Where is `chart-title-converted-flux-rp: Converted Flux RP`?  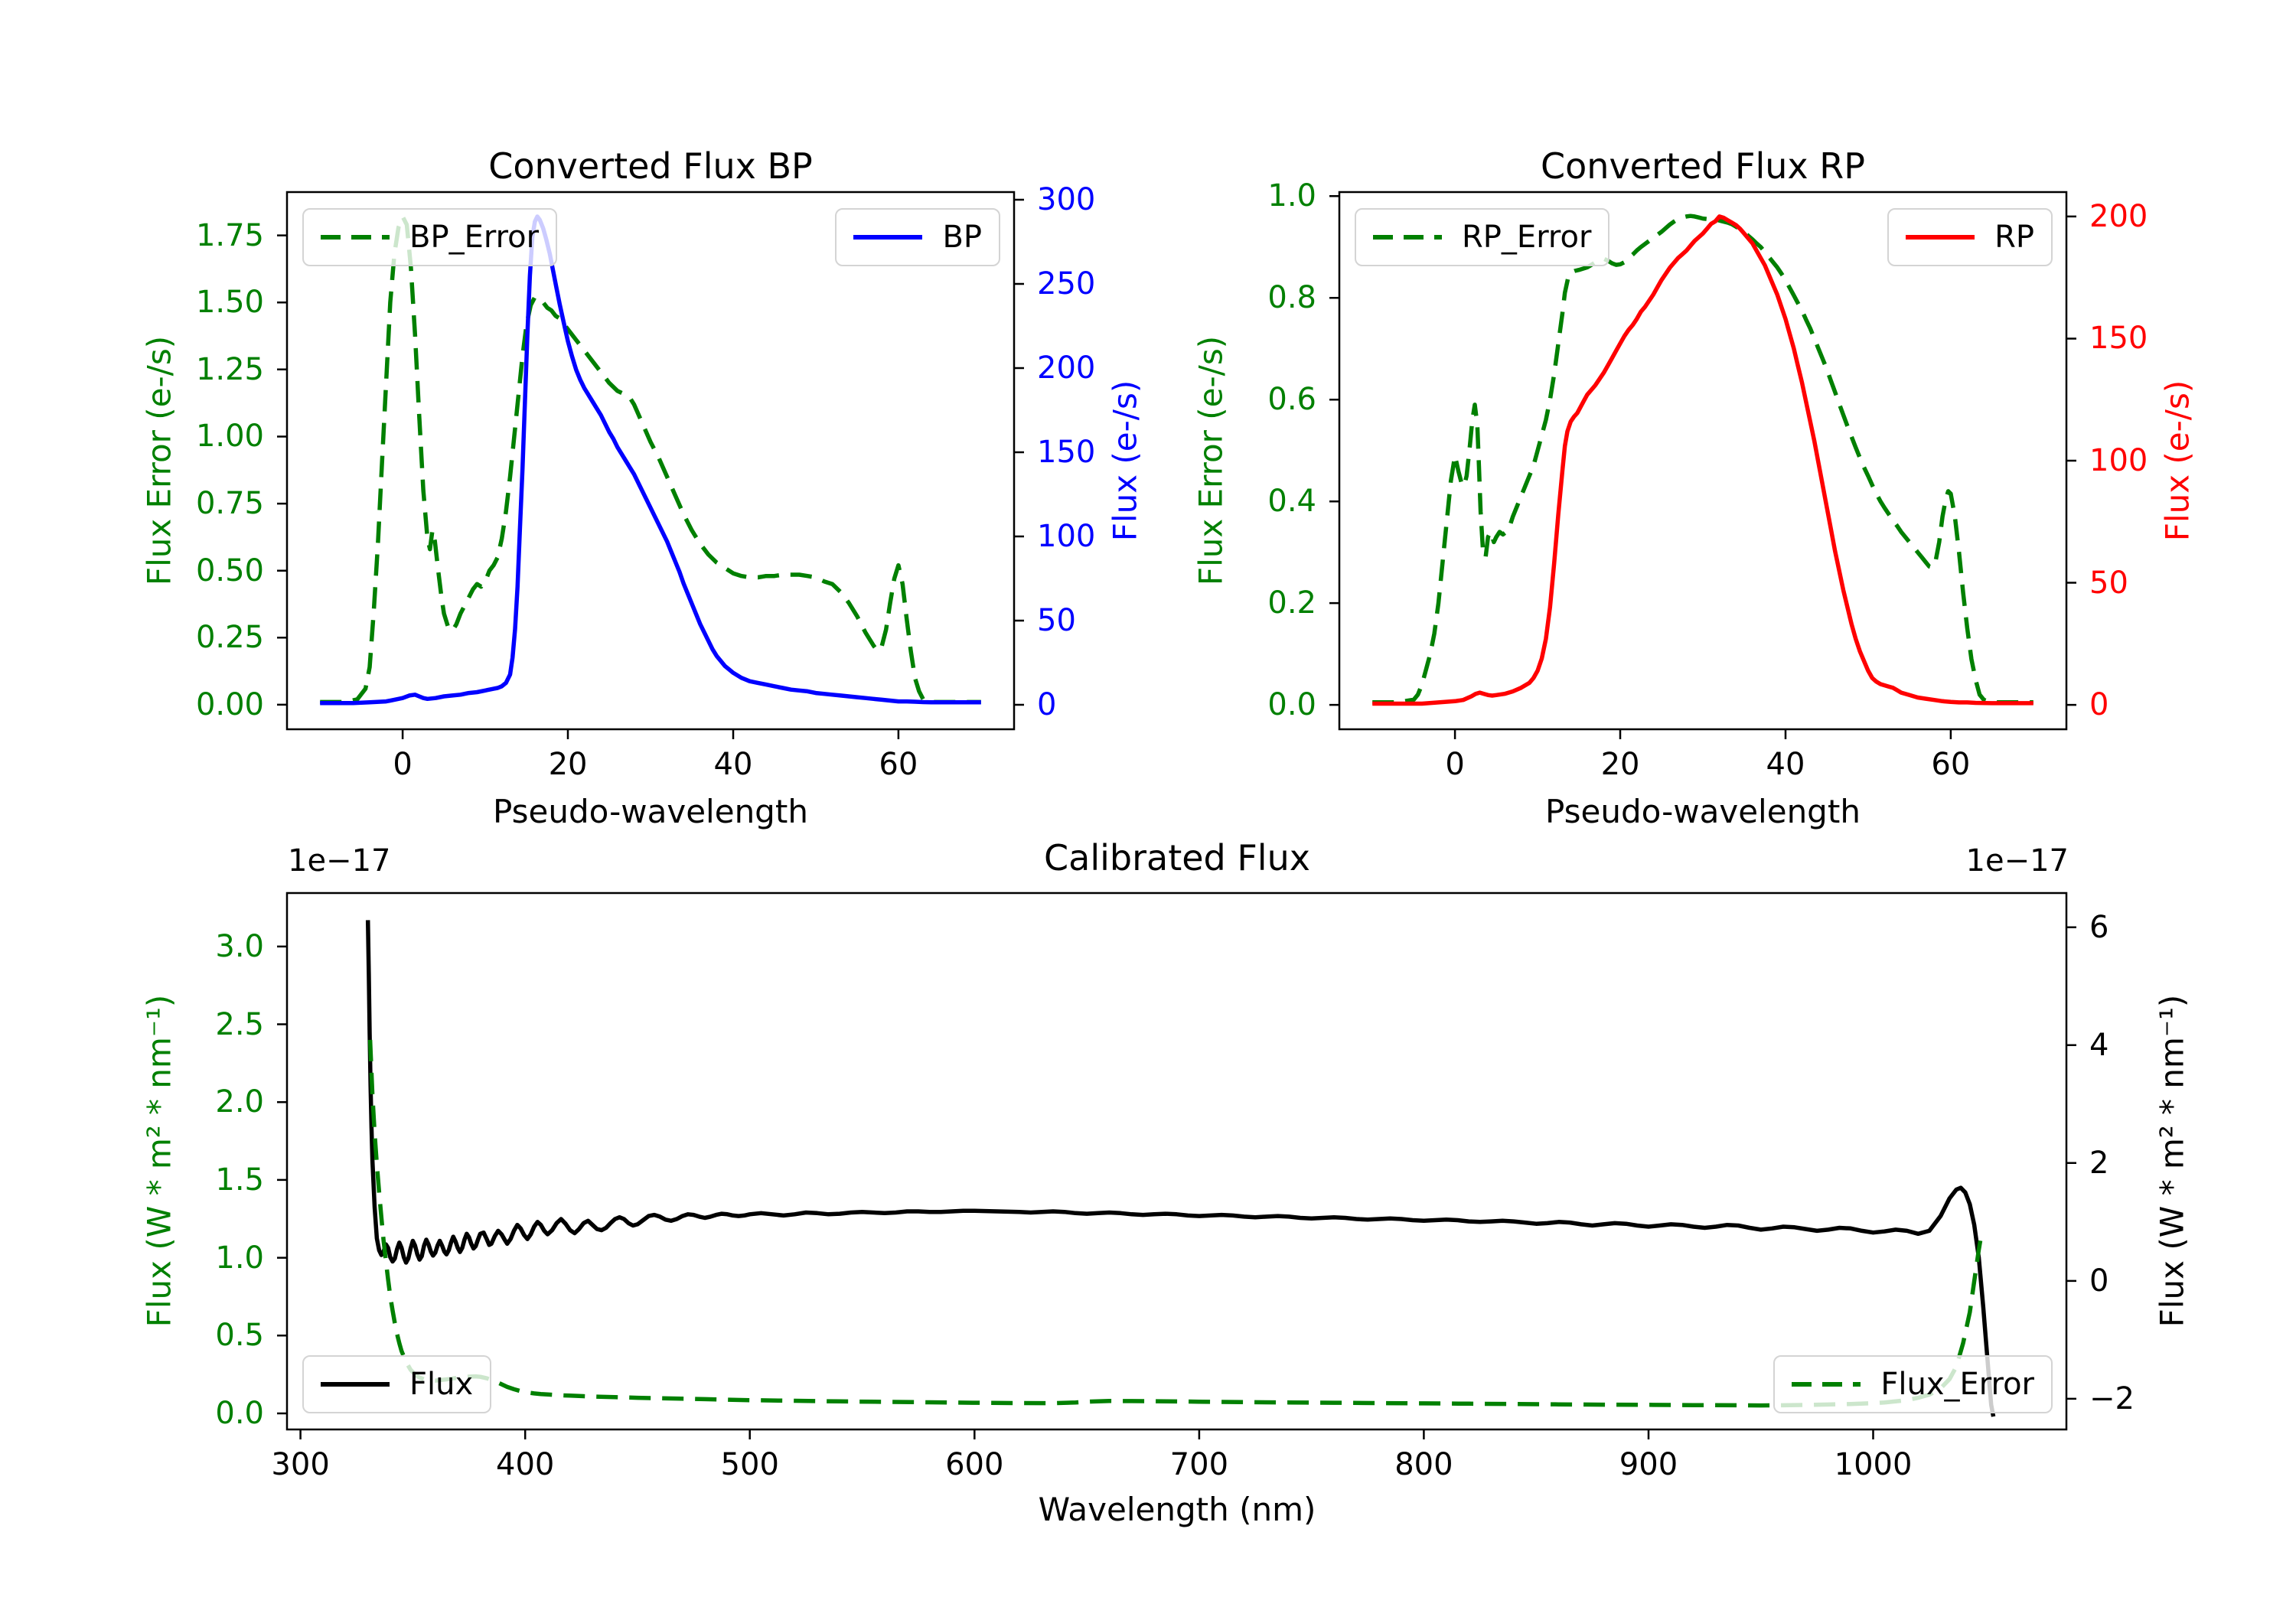 chart-title-converted-flux-rp: Converted Flux RP is located at coordinates (1703, 166).